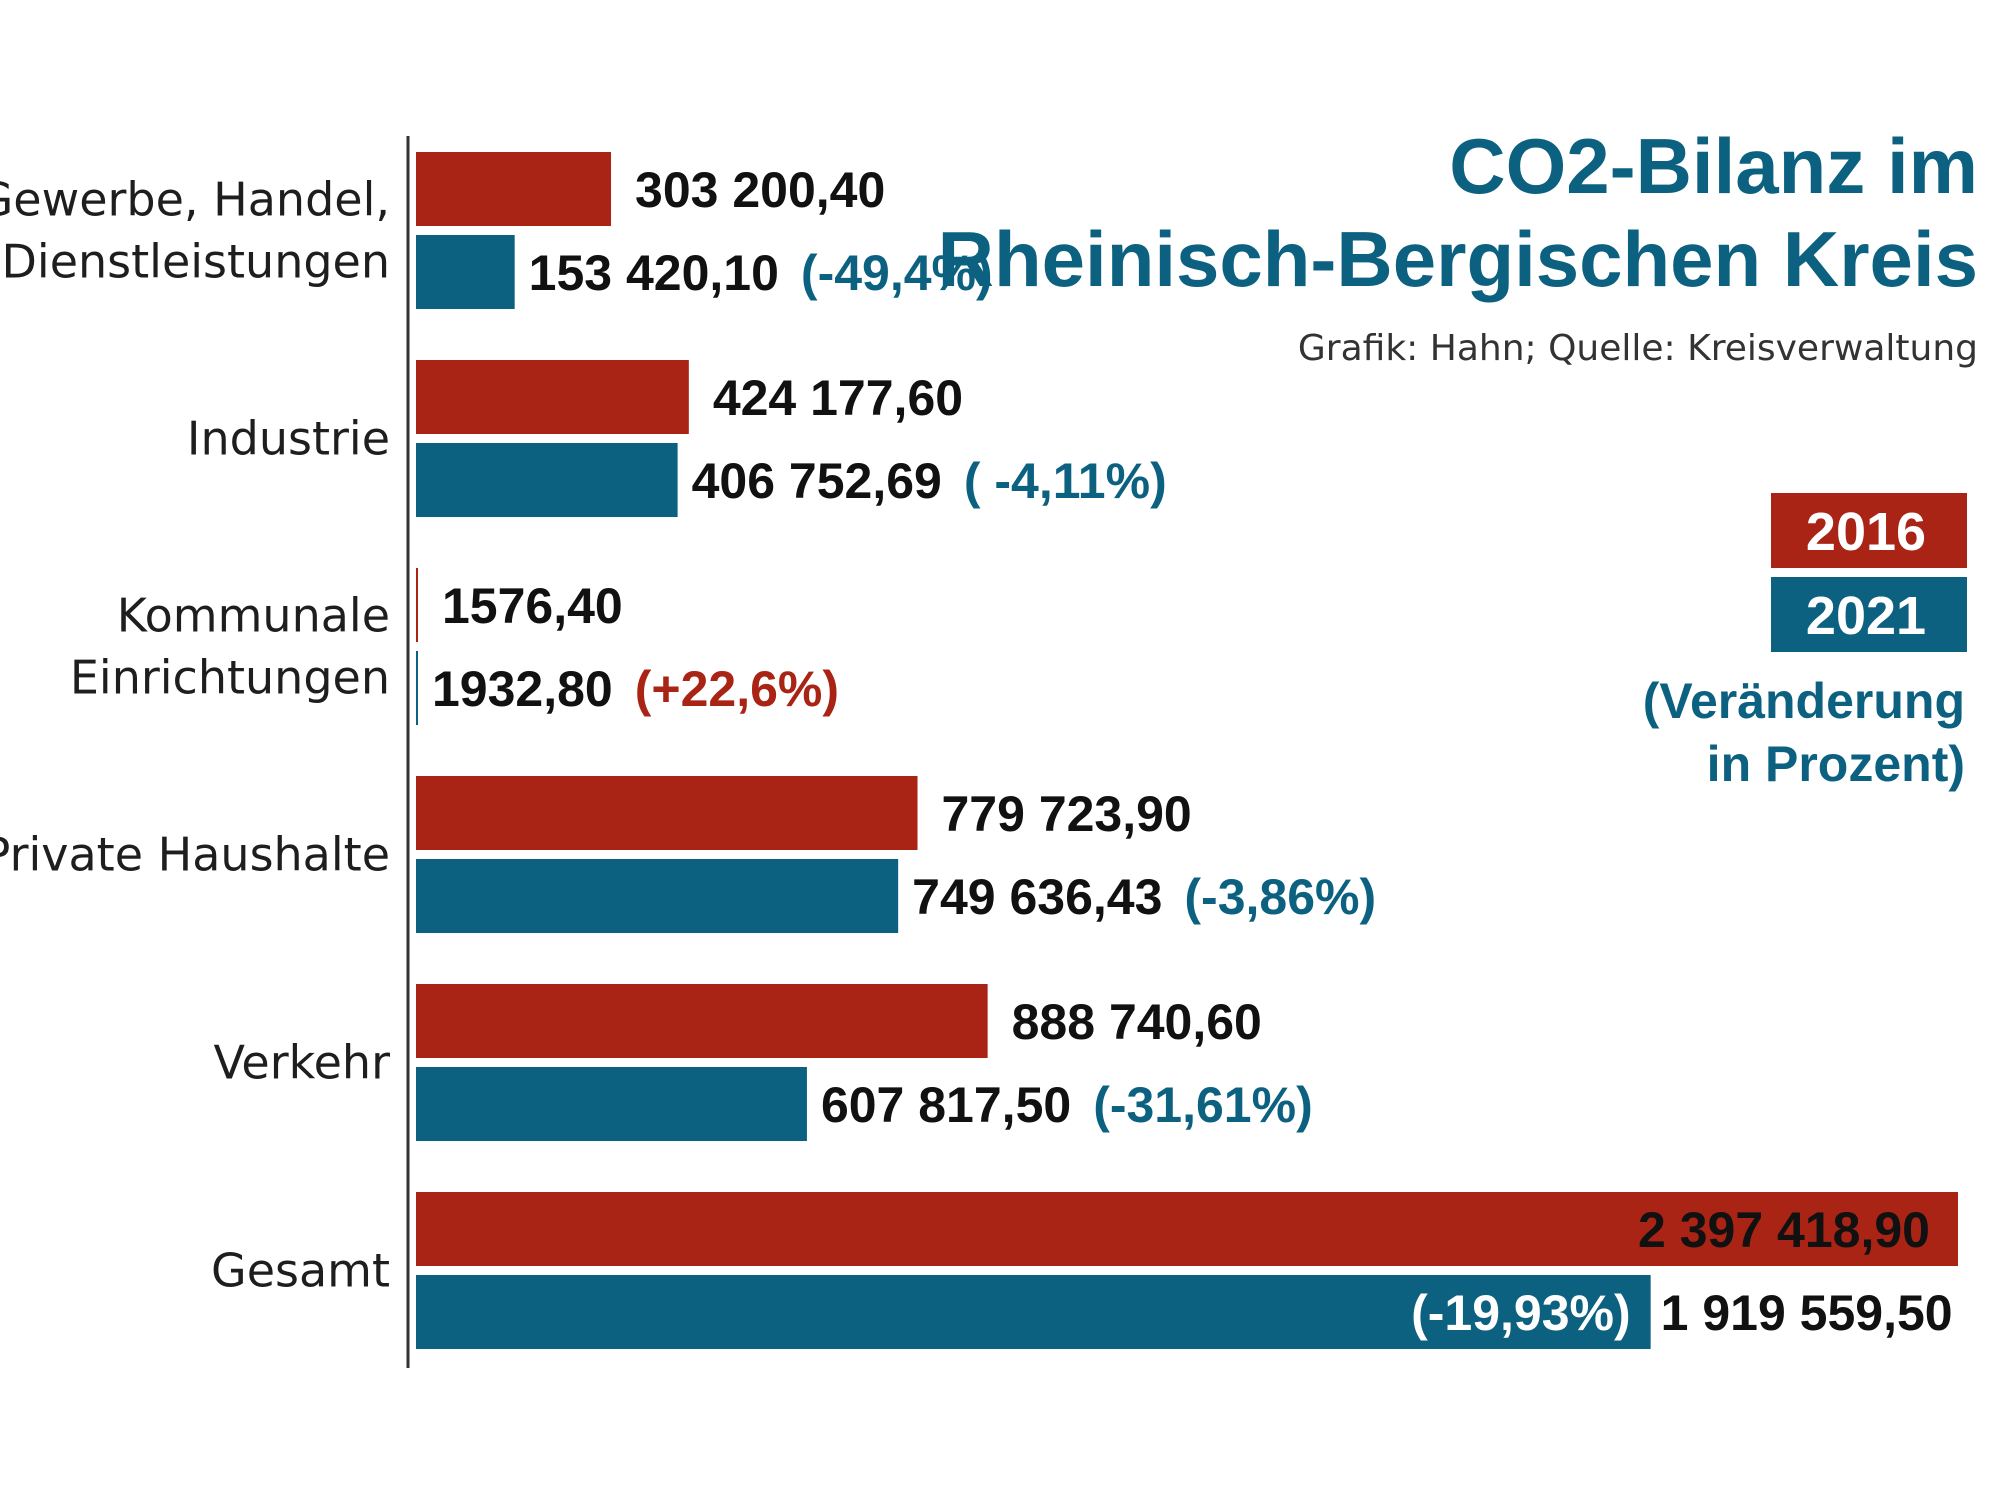 The image size is (1999, 1496). What do you see at coordinates (1836, 764) in the screenshot?
I see `legend-note-line2: in Prozent)` at bounding box center [1836, 764].